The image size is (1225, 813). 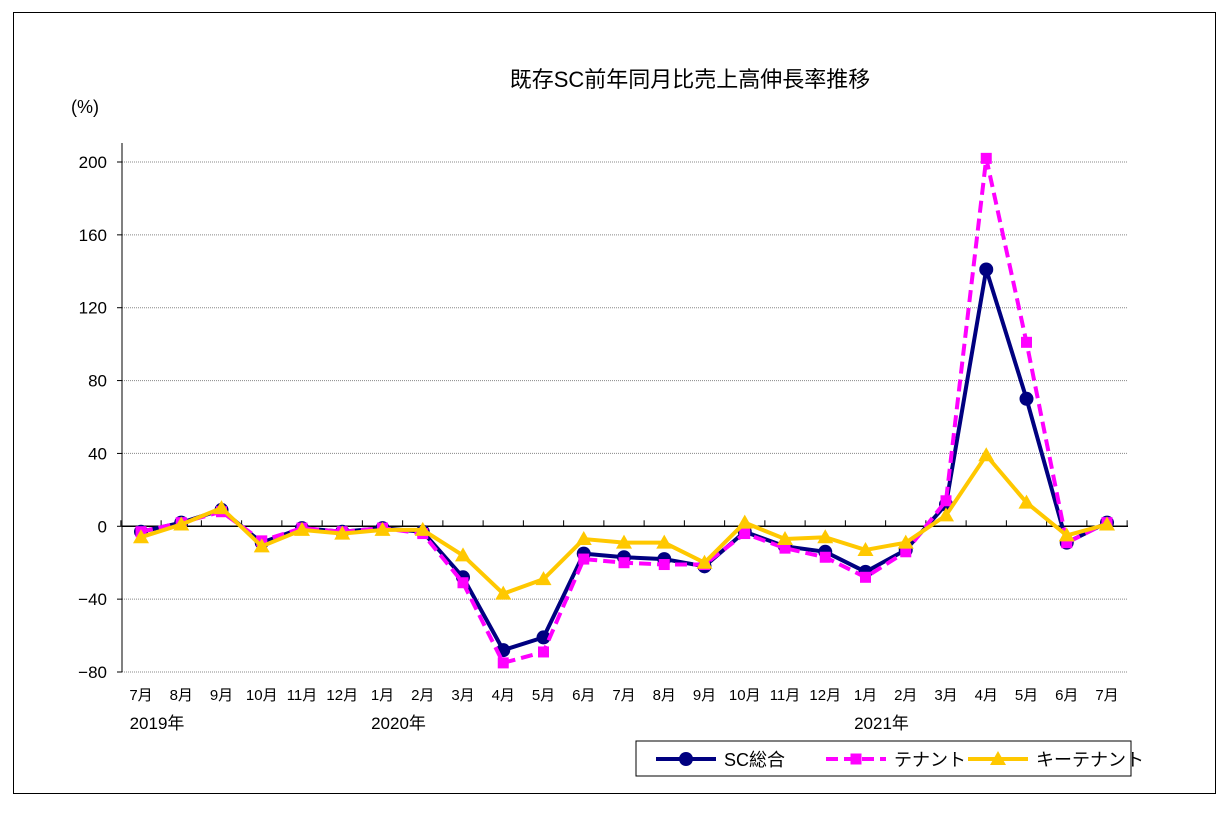 What do you see at coordinates (720, 760) in the screenshot?
I see `legend-item: SC総合` at bounding box center [720, 760].